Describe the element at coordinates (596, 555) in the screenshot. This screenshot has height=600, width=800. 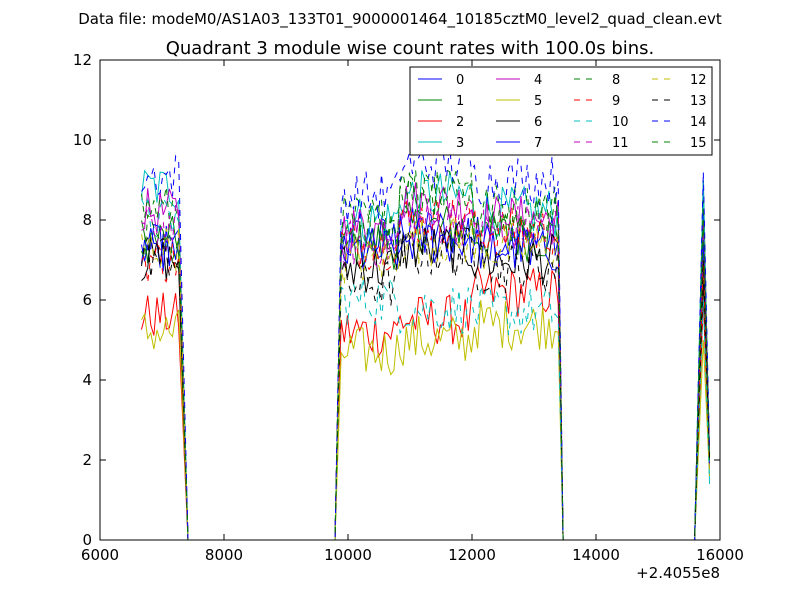
I see `x-tick-label: 14000` at that location.